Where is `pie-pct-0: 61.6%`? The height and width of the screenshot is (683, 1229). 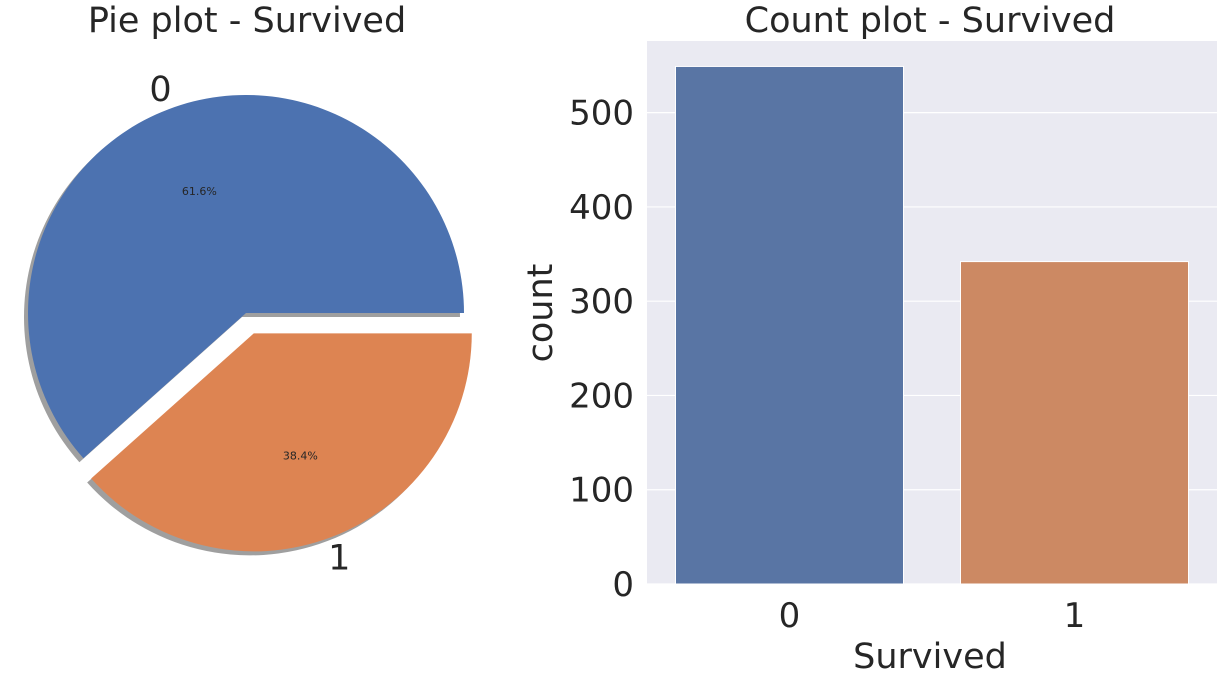
pie-pct-0: 61.6% is located at coordinates (199, 191).